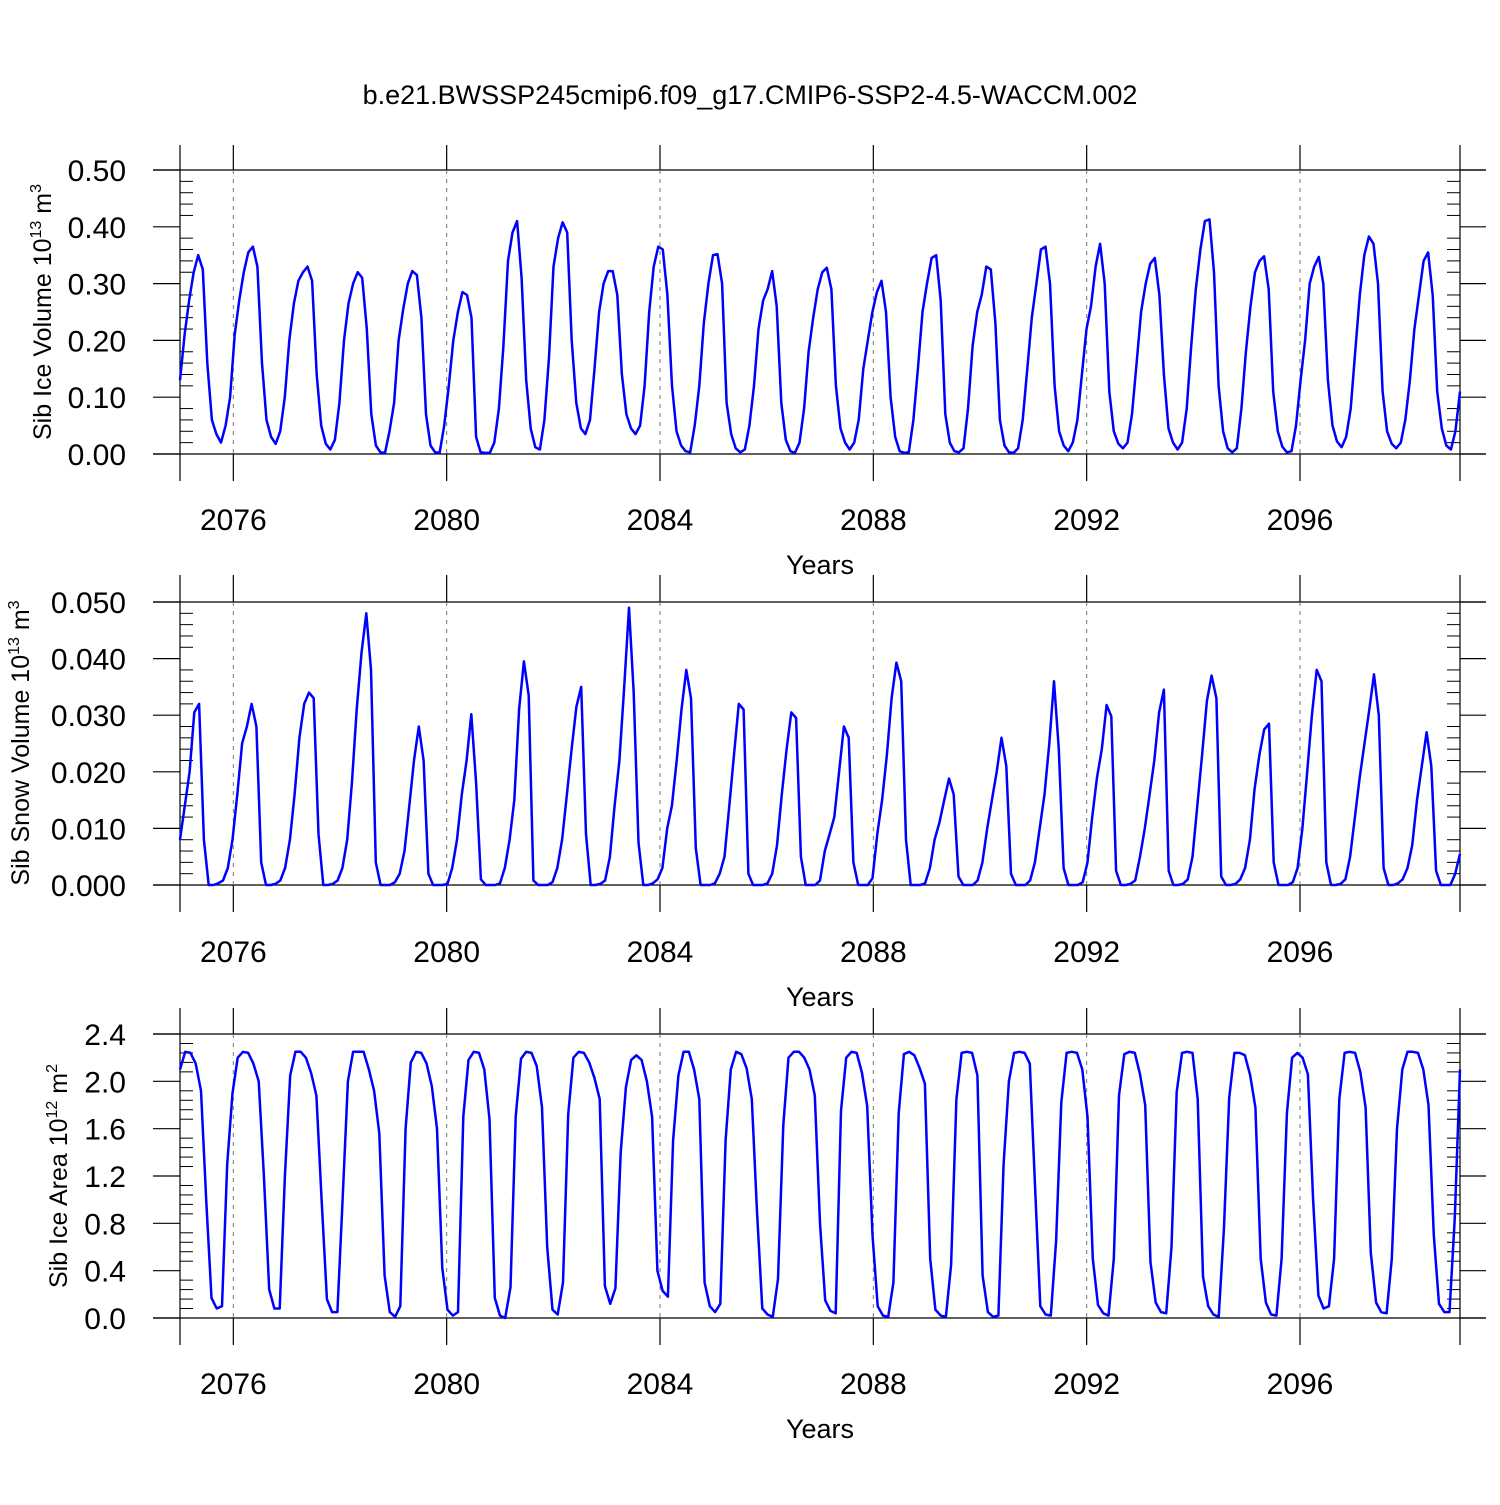 This screenshot has width=1500, height=1505. I want to click on y-tick-label: 0.10, so click(97, 398).